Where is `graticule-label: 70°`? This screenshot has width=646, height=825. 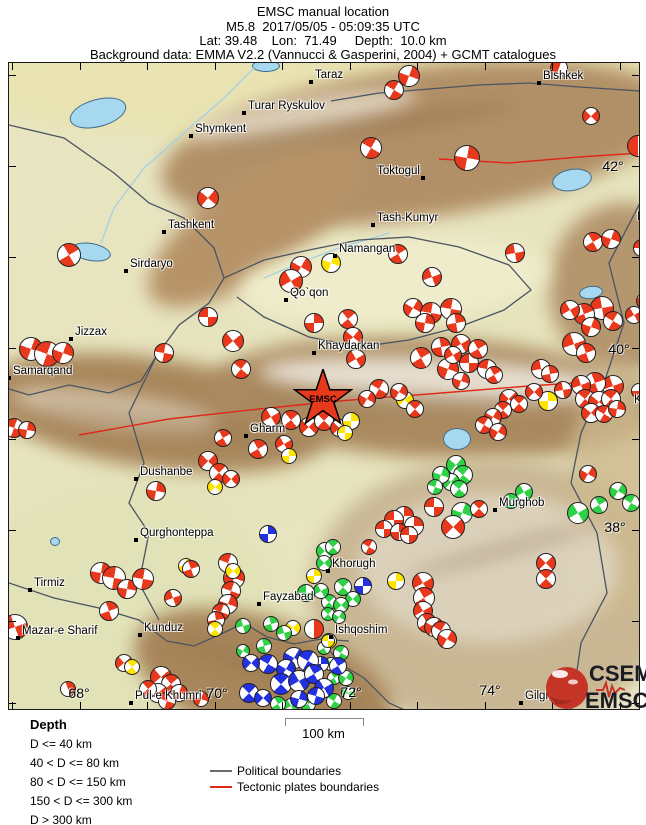 graticule-label: 70° is located at coordinates (217, 693).